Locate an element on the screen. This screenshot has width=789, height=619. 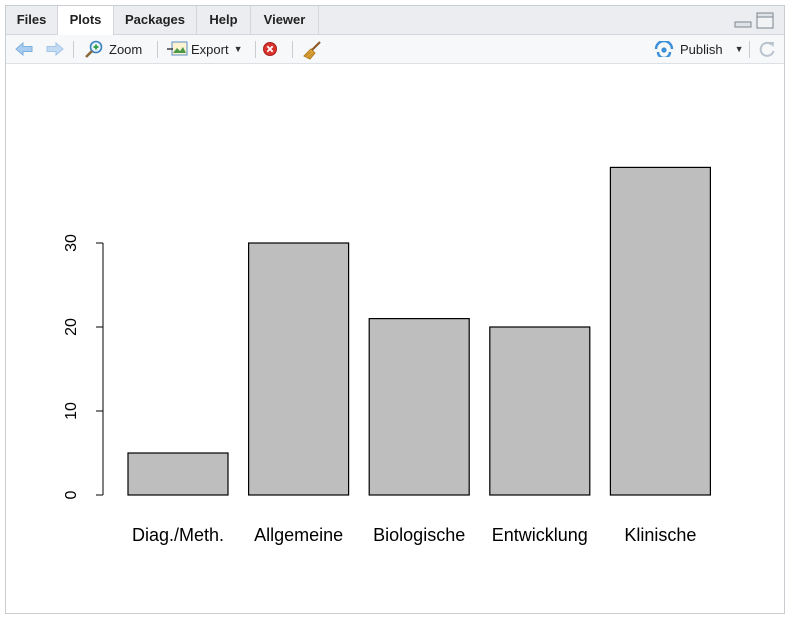
tab-packages: Packages is located at coordinates (155, 20).